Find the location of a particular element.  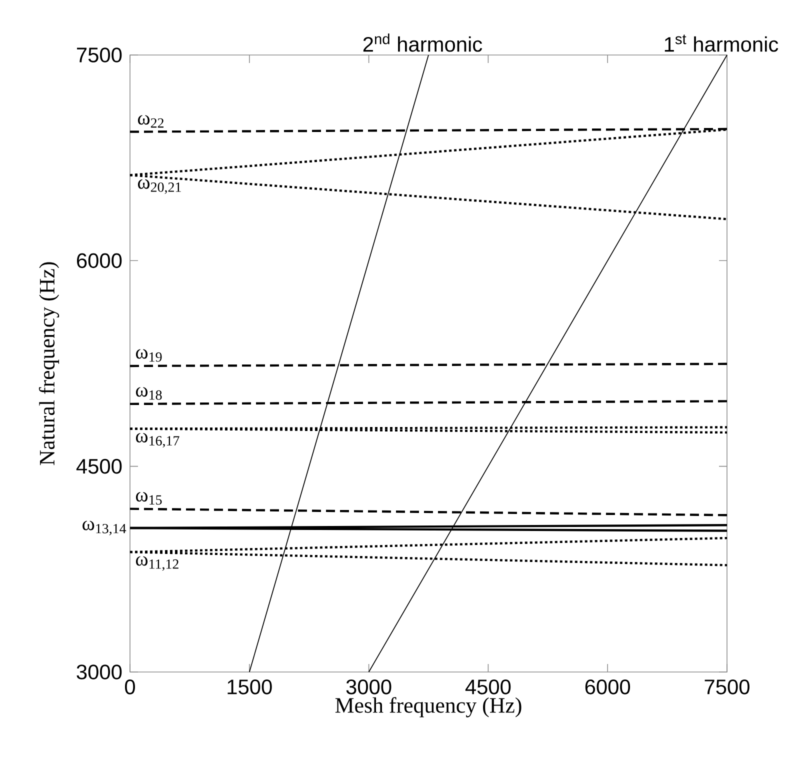

annotation: 1$^{st}$ harmonic is located at coordinates (721, 43).